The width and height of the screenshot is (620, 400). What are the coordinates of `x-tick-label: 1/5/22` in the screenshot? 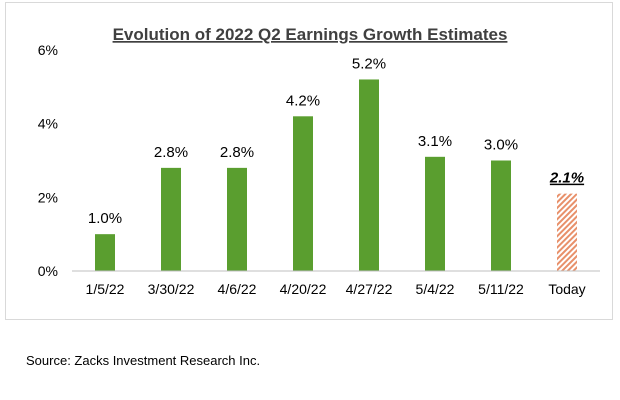 It's located at (105, 289).